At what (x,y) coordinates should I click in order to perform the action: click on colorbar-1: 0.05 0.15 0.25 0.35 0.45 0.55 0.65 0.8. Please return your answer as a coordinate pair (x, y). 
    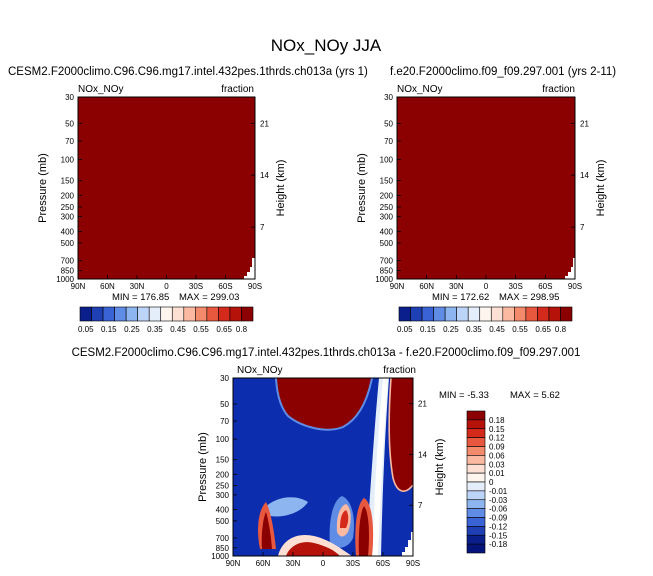
    Looking at the image, I should click on (166, 320).